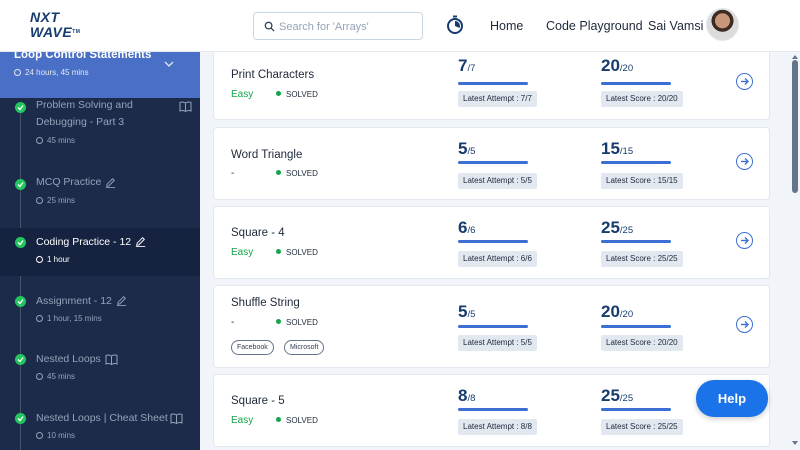  Describe the element at coordinates (617, 148) in the screenshot. I see `total-score: 15/15` at that location.